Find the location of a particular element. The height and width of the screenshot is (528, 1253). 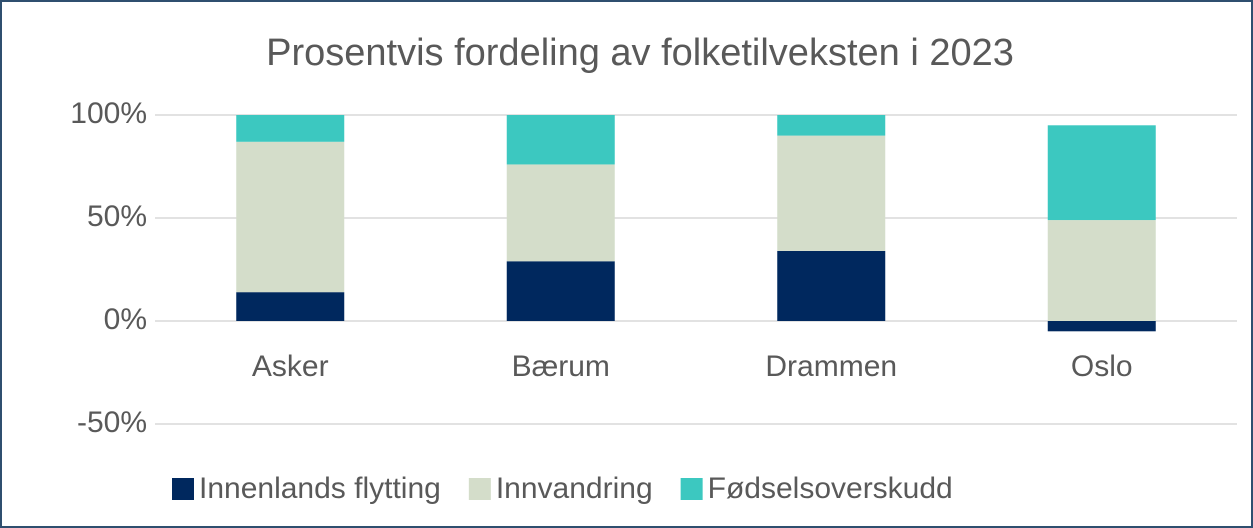

x-tick-label: Bærum is located at coordinates (561, 366).